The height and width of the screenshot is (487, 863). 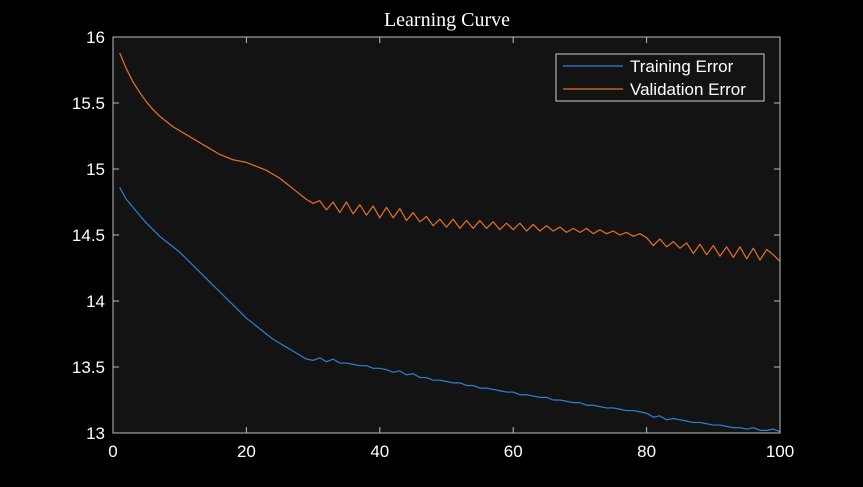 What do you see at coordinates (88, 235) in the screenshot?
I see `y-tick-label: 14.5` at bounding box center [88, 235].